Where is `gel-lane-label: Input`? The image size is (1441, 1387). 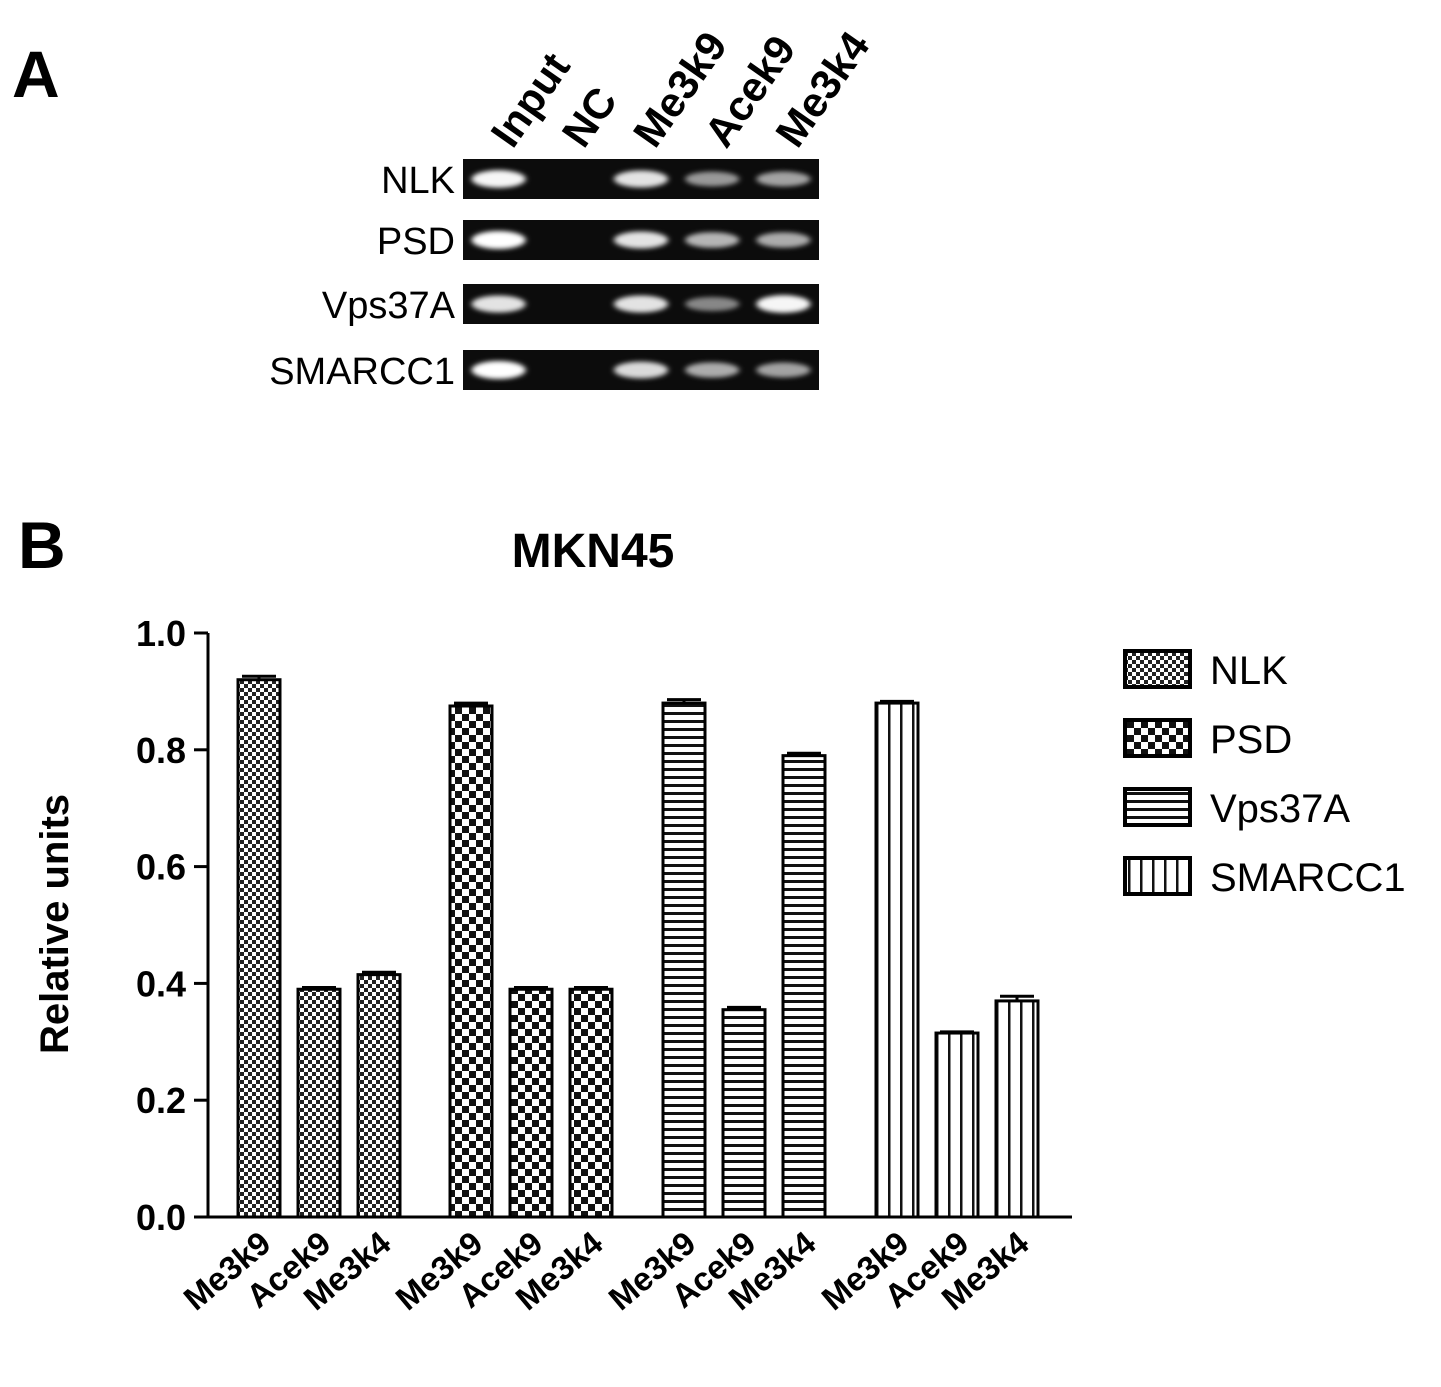 gel-lane-label: Input is located at coordinates (529, 99).